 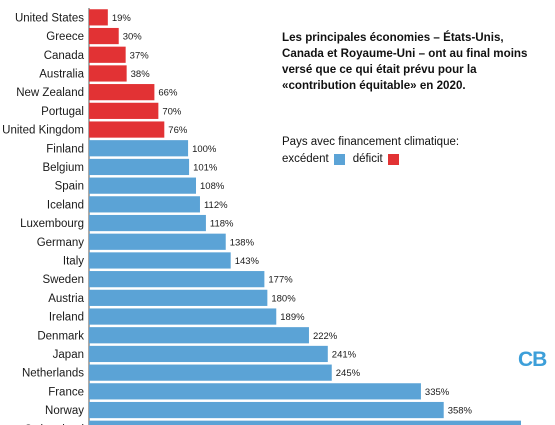 What do you see at coordinates (54, 424) in the screenshot?
I see `category-label: Switzerland` at bounding box center [54, 424].